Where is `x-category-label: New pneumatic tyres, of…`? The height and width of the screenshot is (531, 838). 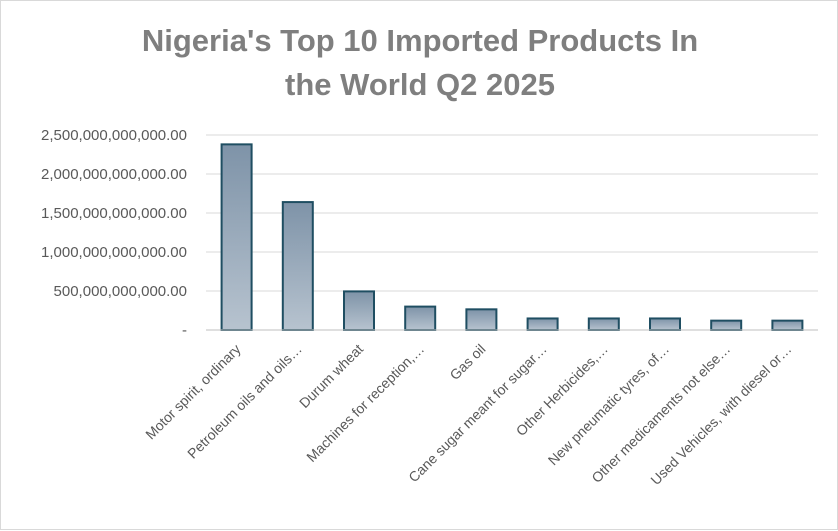
x-category-label: New pneumatic tyres, of… is located at coordinates (608, 404).